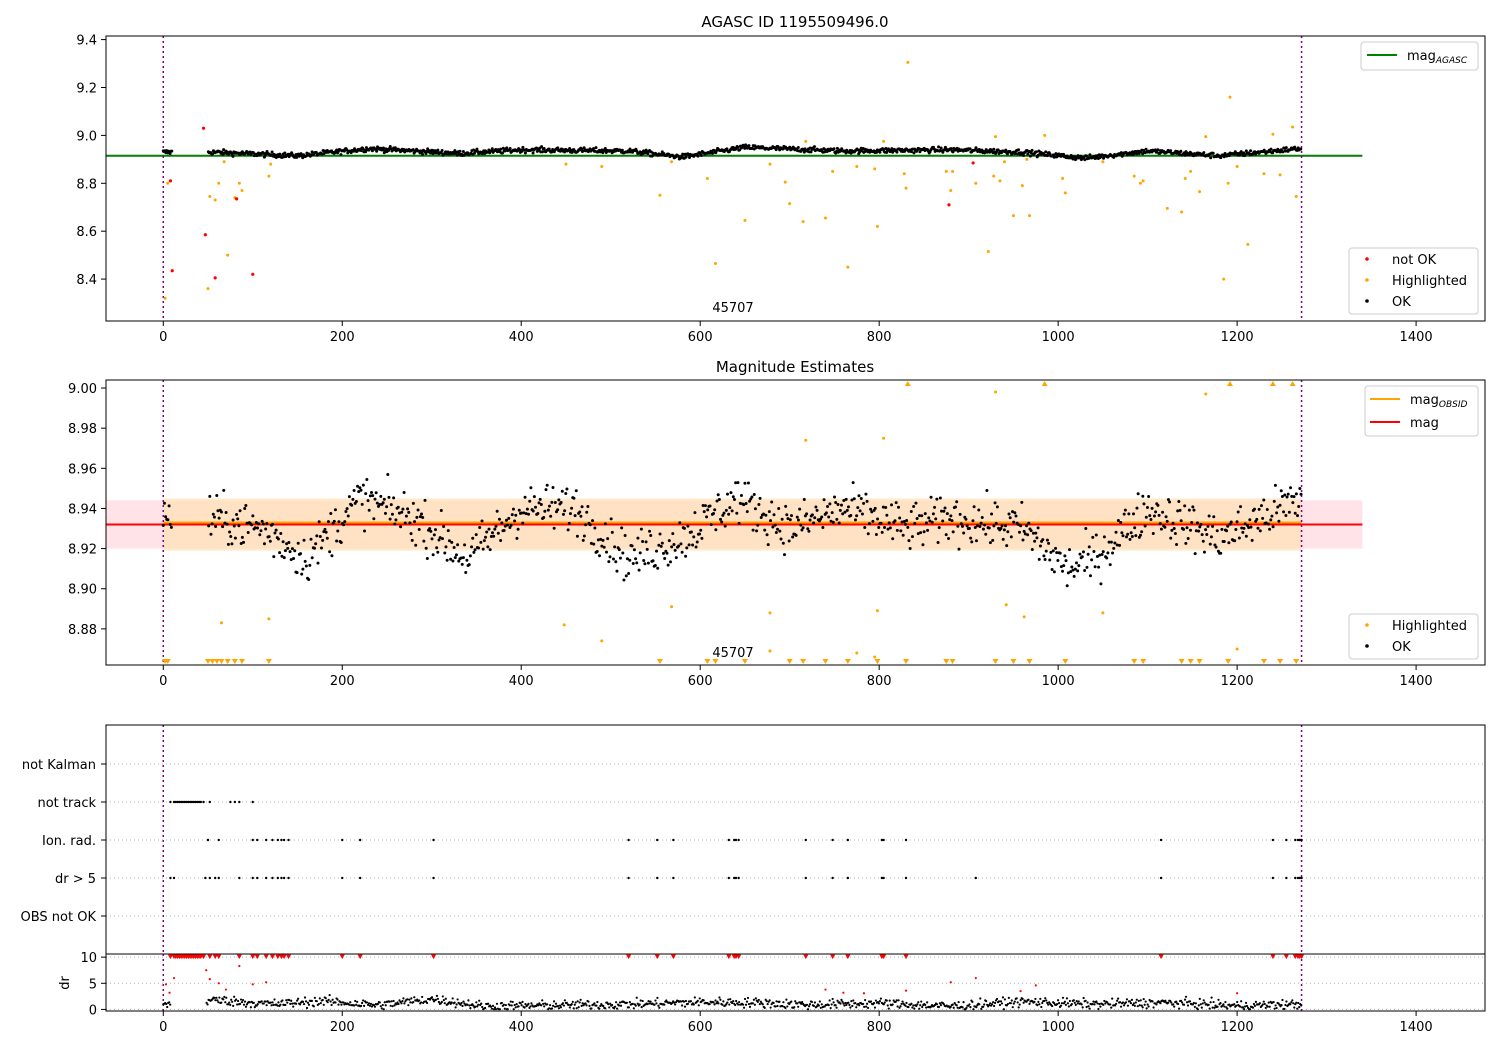 The image size is (1500, 1054). Describe the element at coordinates (700, 337) in the screenshot. I see `x-tick-label: 600` at that location.